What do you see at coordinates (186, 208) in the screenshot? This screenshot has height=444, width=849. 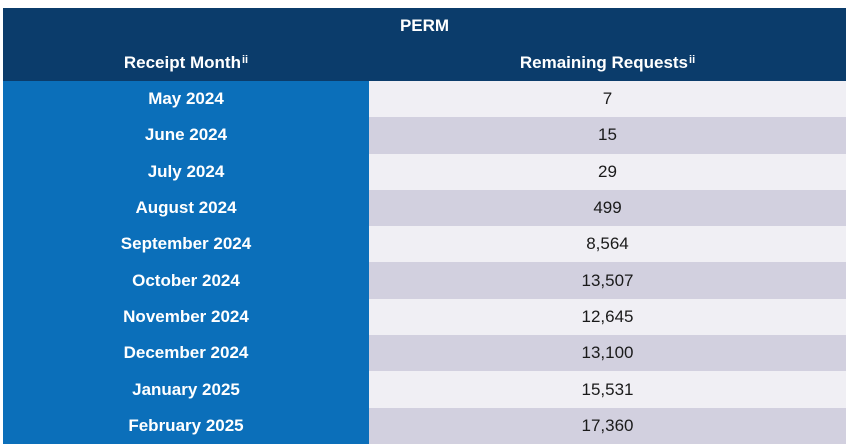 I see `receipt-month-cell: August 2024` at bounding box center [186, 208].